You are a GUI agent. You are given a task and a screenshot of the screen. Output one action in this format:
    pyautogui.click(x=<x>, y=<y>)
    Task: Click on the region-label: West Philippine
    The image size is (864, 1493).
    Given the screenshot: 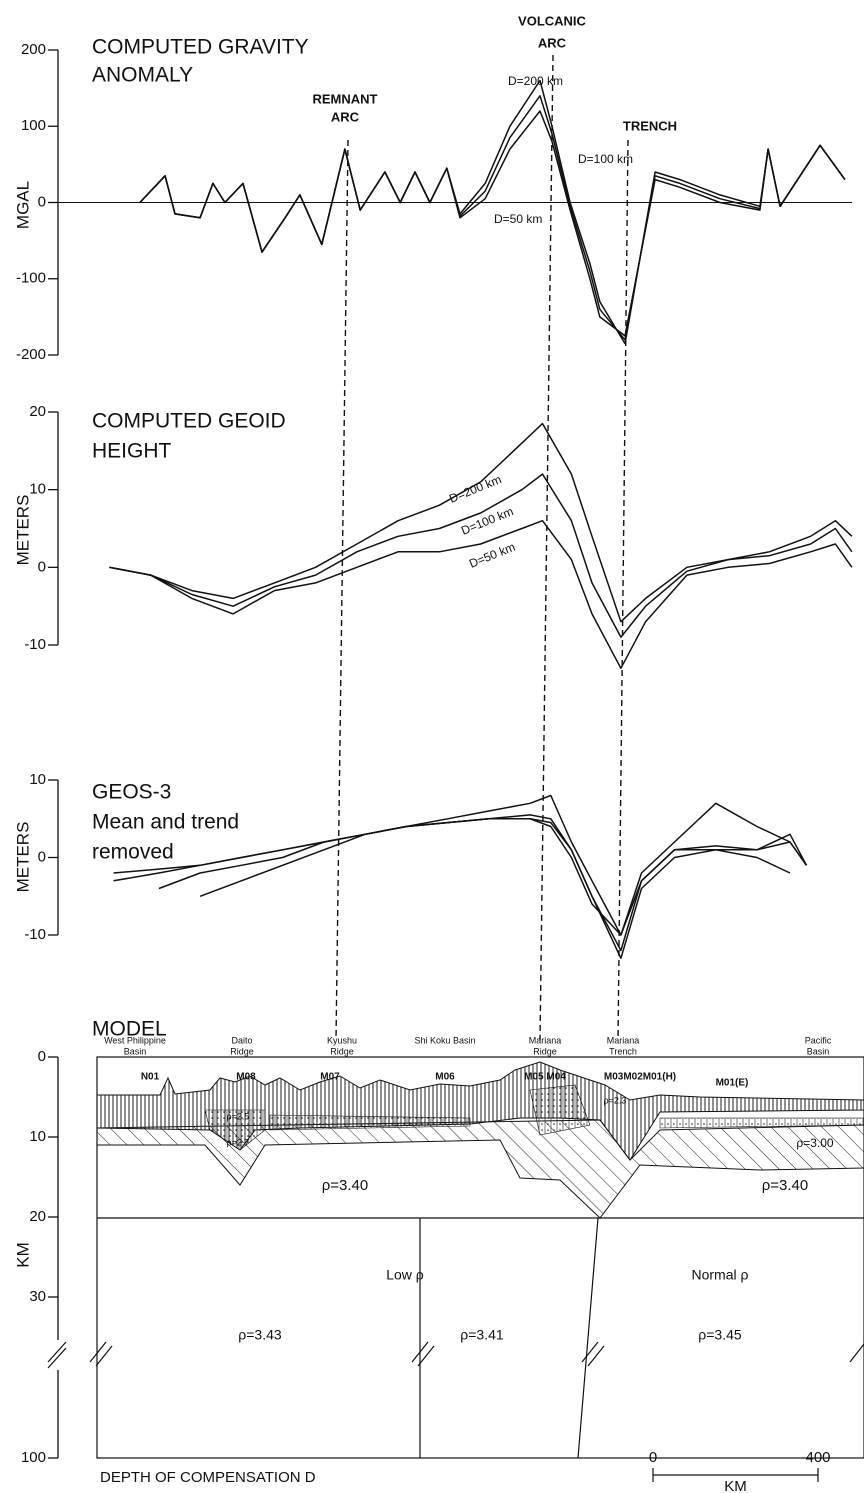 What is the action you would take?
    pyautogui.click(x=135, y=1040)
    